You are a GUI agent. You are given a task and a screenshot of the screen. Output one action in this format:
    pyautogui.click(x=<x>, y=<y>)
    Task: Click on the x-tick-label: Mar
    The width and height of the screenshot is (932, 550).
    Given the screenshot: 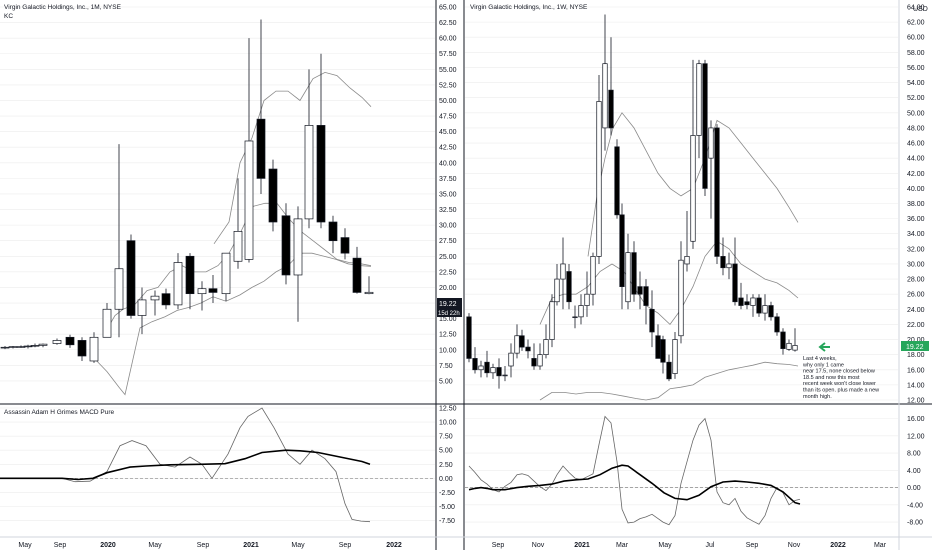 What is the action you would take?
    pyautogui.click(x=622, y=545)
    